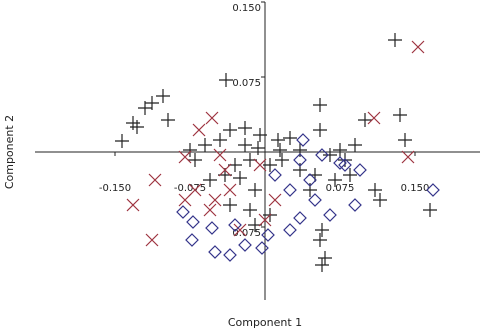  Describe the element at coordinates (415, 188) in the screenshot. I see `x-tick-label: 0.150` at that location.